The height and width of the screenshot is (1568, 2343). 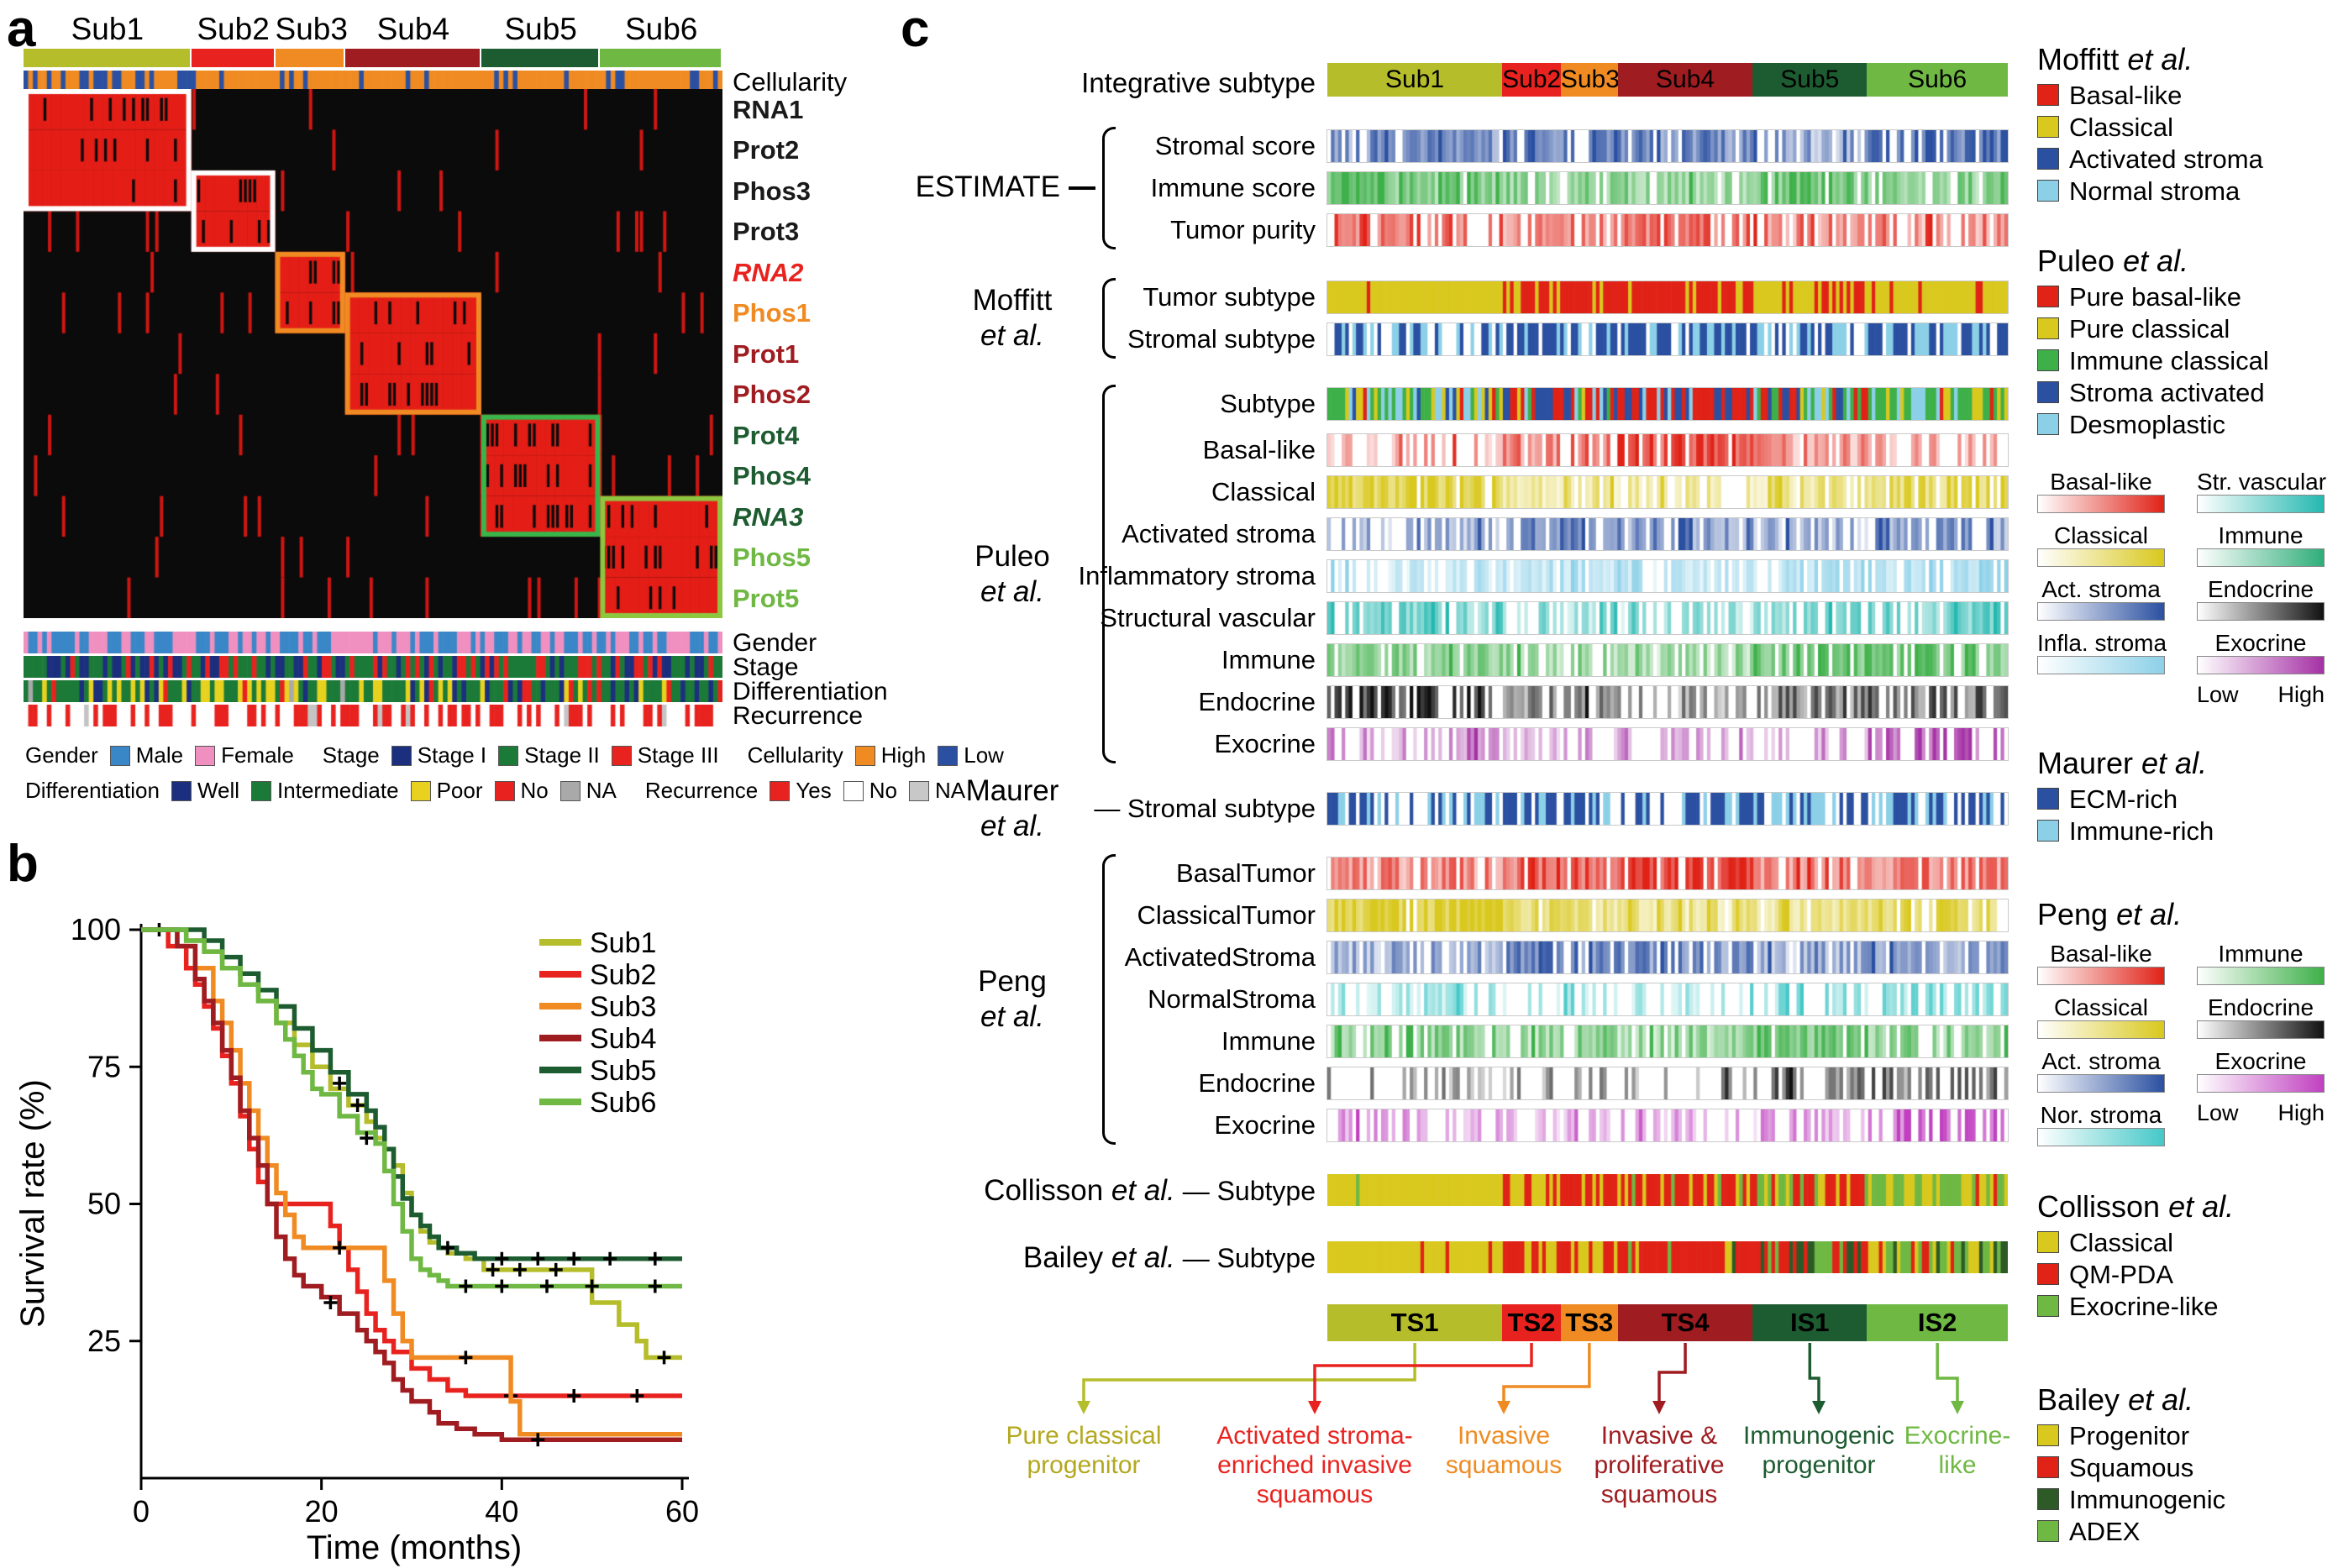 What do you see at coordinates (412, 58) in the screenshot?
I see `subtype-bar-segment-sub4` at bounding box center [412, 58].